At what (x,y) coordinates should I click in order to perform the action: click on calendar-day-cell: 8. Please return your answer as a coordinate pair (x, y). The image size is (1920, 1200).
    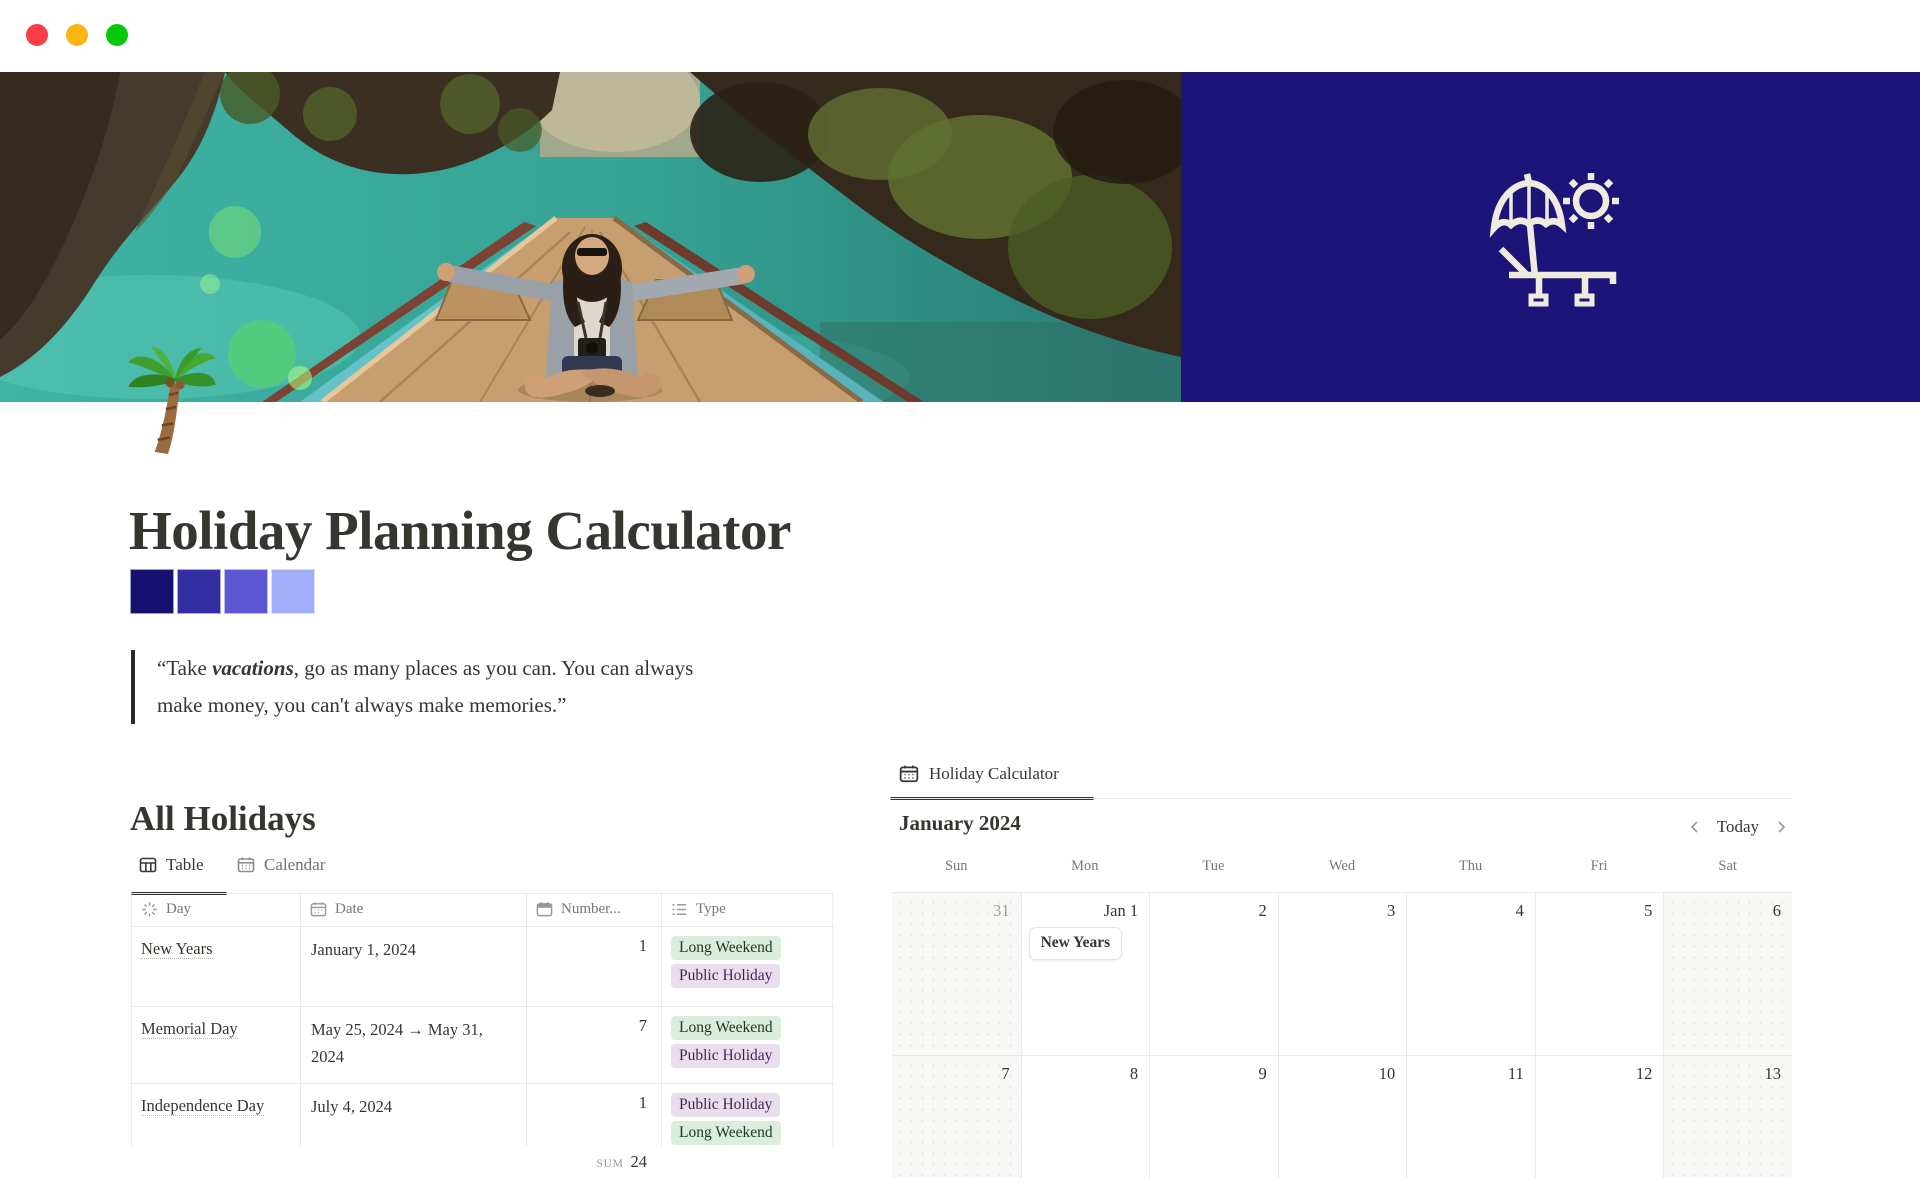
    Looking at the image, I should click on (1085, 1117).